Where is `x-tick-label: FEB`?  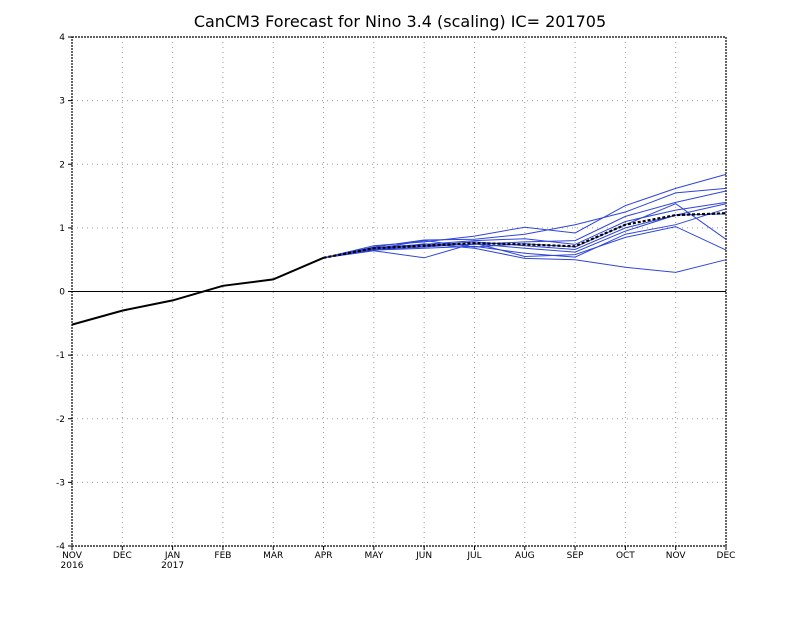 x-tick-label: FEB is located at coordinates (222, 556).